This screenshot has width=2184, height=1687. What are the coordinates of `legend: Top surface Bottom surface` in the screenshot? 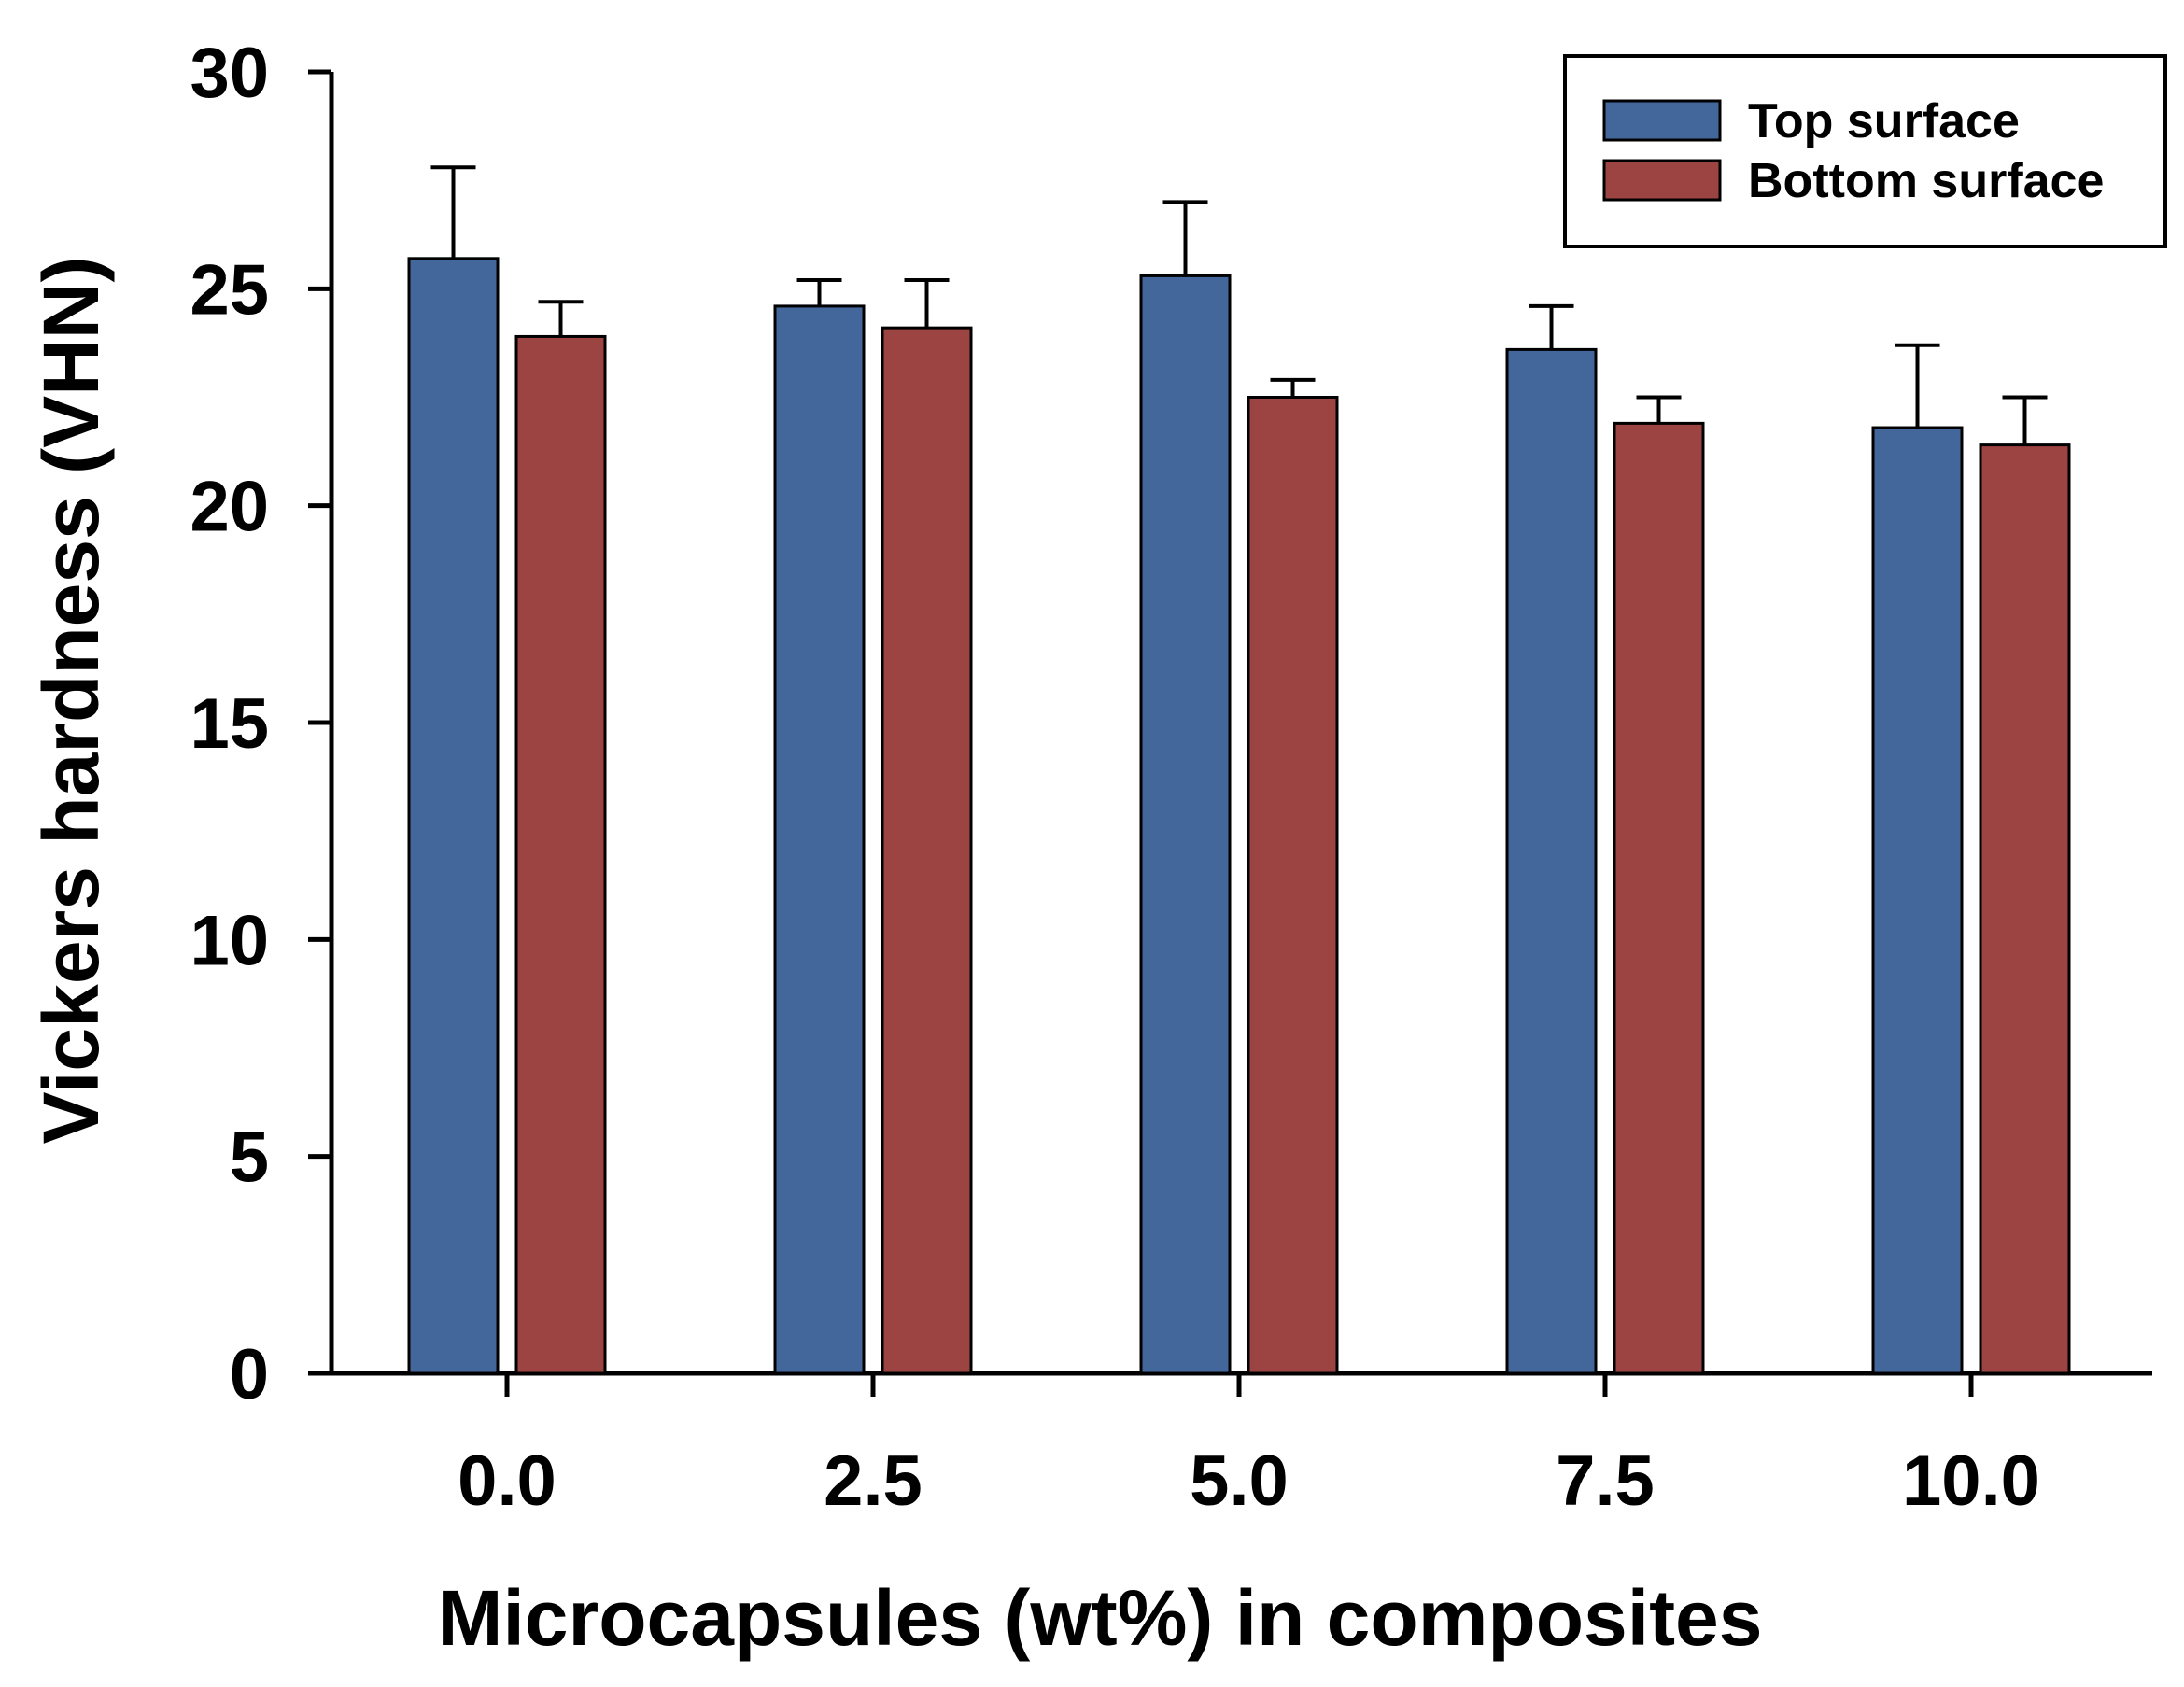 It's located at (1865, 151).